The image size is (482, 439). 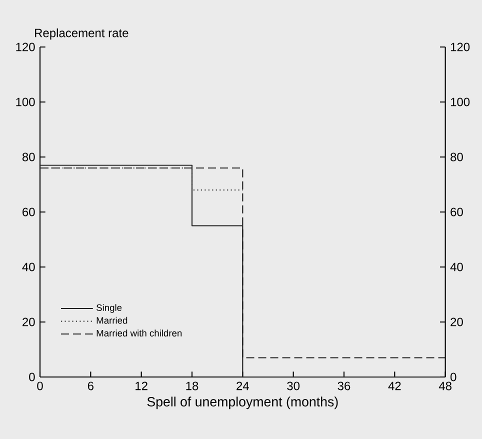 I want to click on y2-tick-label: 20, so click(x=456, y=322).